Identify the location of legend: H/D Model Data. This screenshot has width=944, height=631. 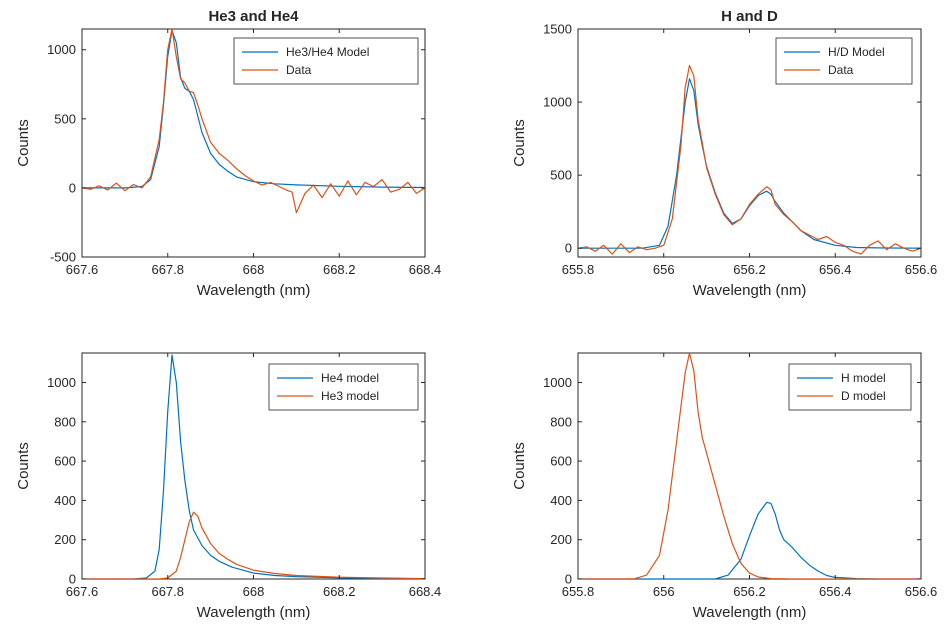
(844, 61).